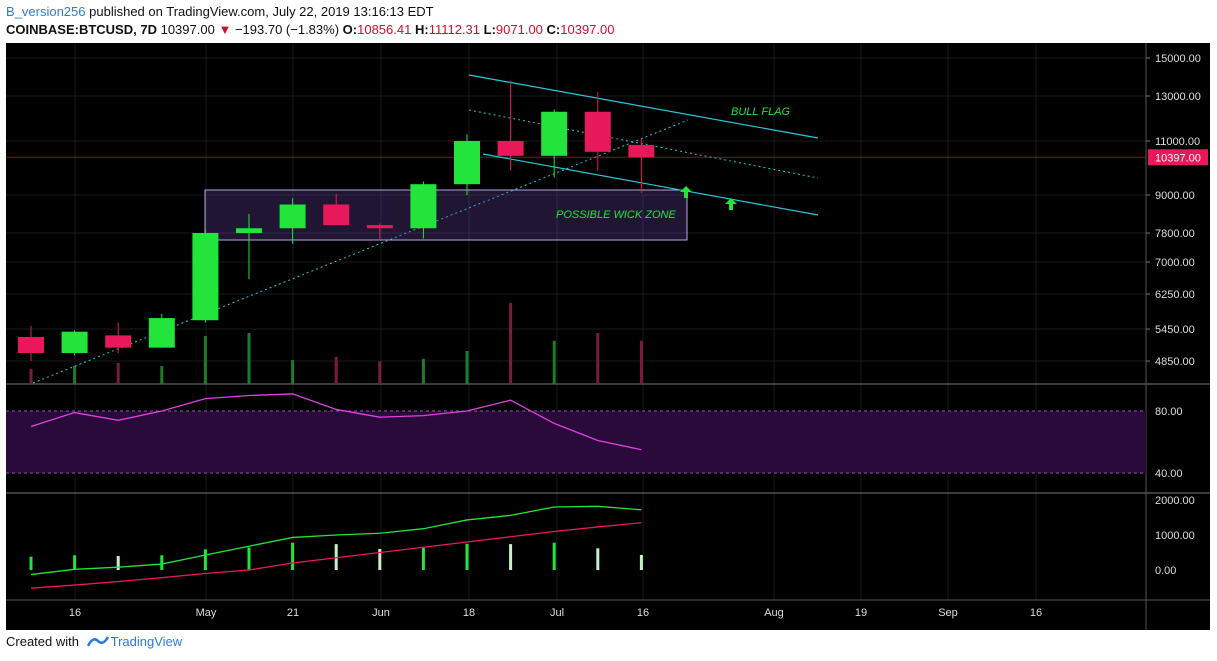 This screenshot has width=1217, height=661. Describe the element at coordinates (1169, 412) in the screenshot. I see `rsi-tick-label: 80.00` at that location.